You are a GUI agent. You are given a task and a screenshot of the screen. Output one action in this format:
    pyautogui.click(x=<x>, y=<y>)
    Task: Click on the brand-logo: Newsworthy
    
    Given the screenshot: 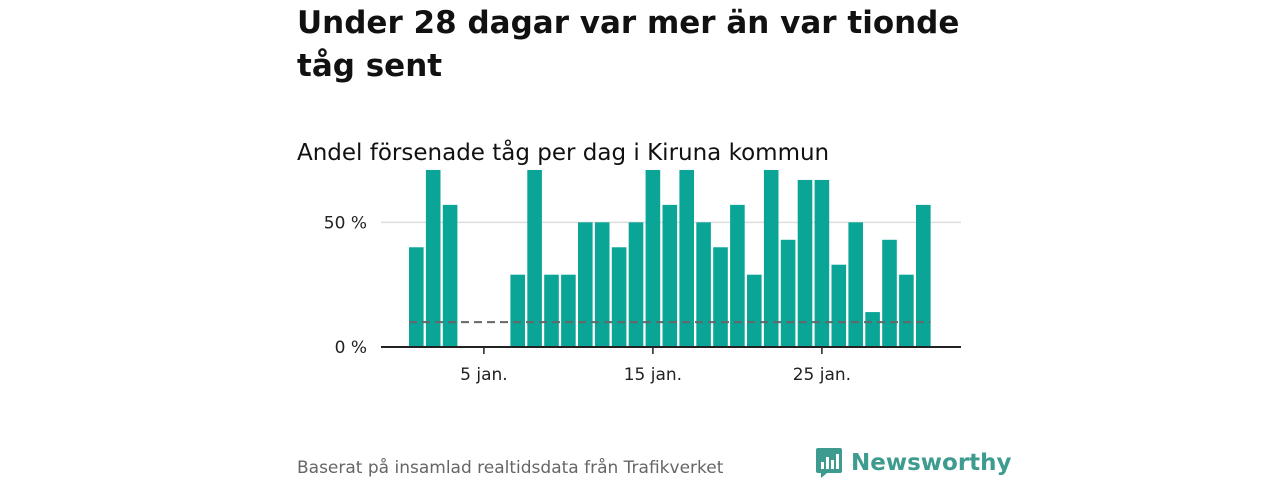 What is the action you would take?
    pyautogui.click(x=913, y=463)
    